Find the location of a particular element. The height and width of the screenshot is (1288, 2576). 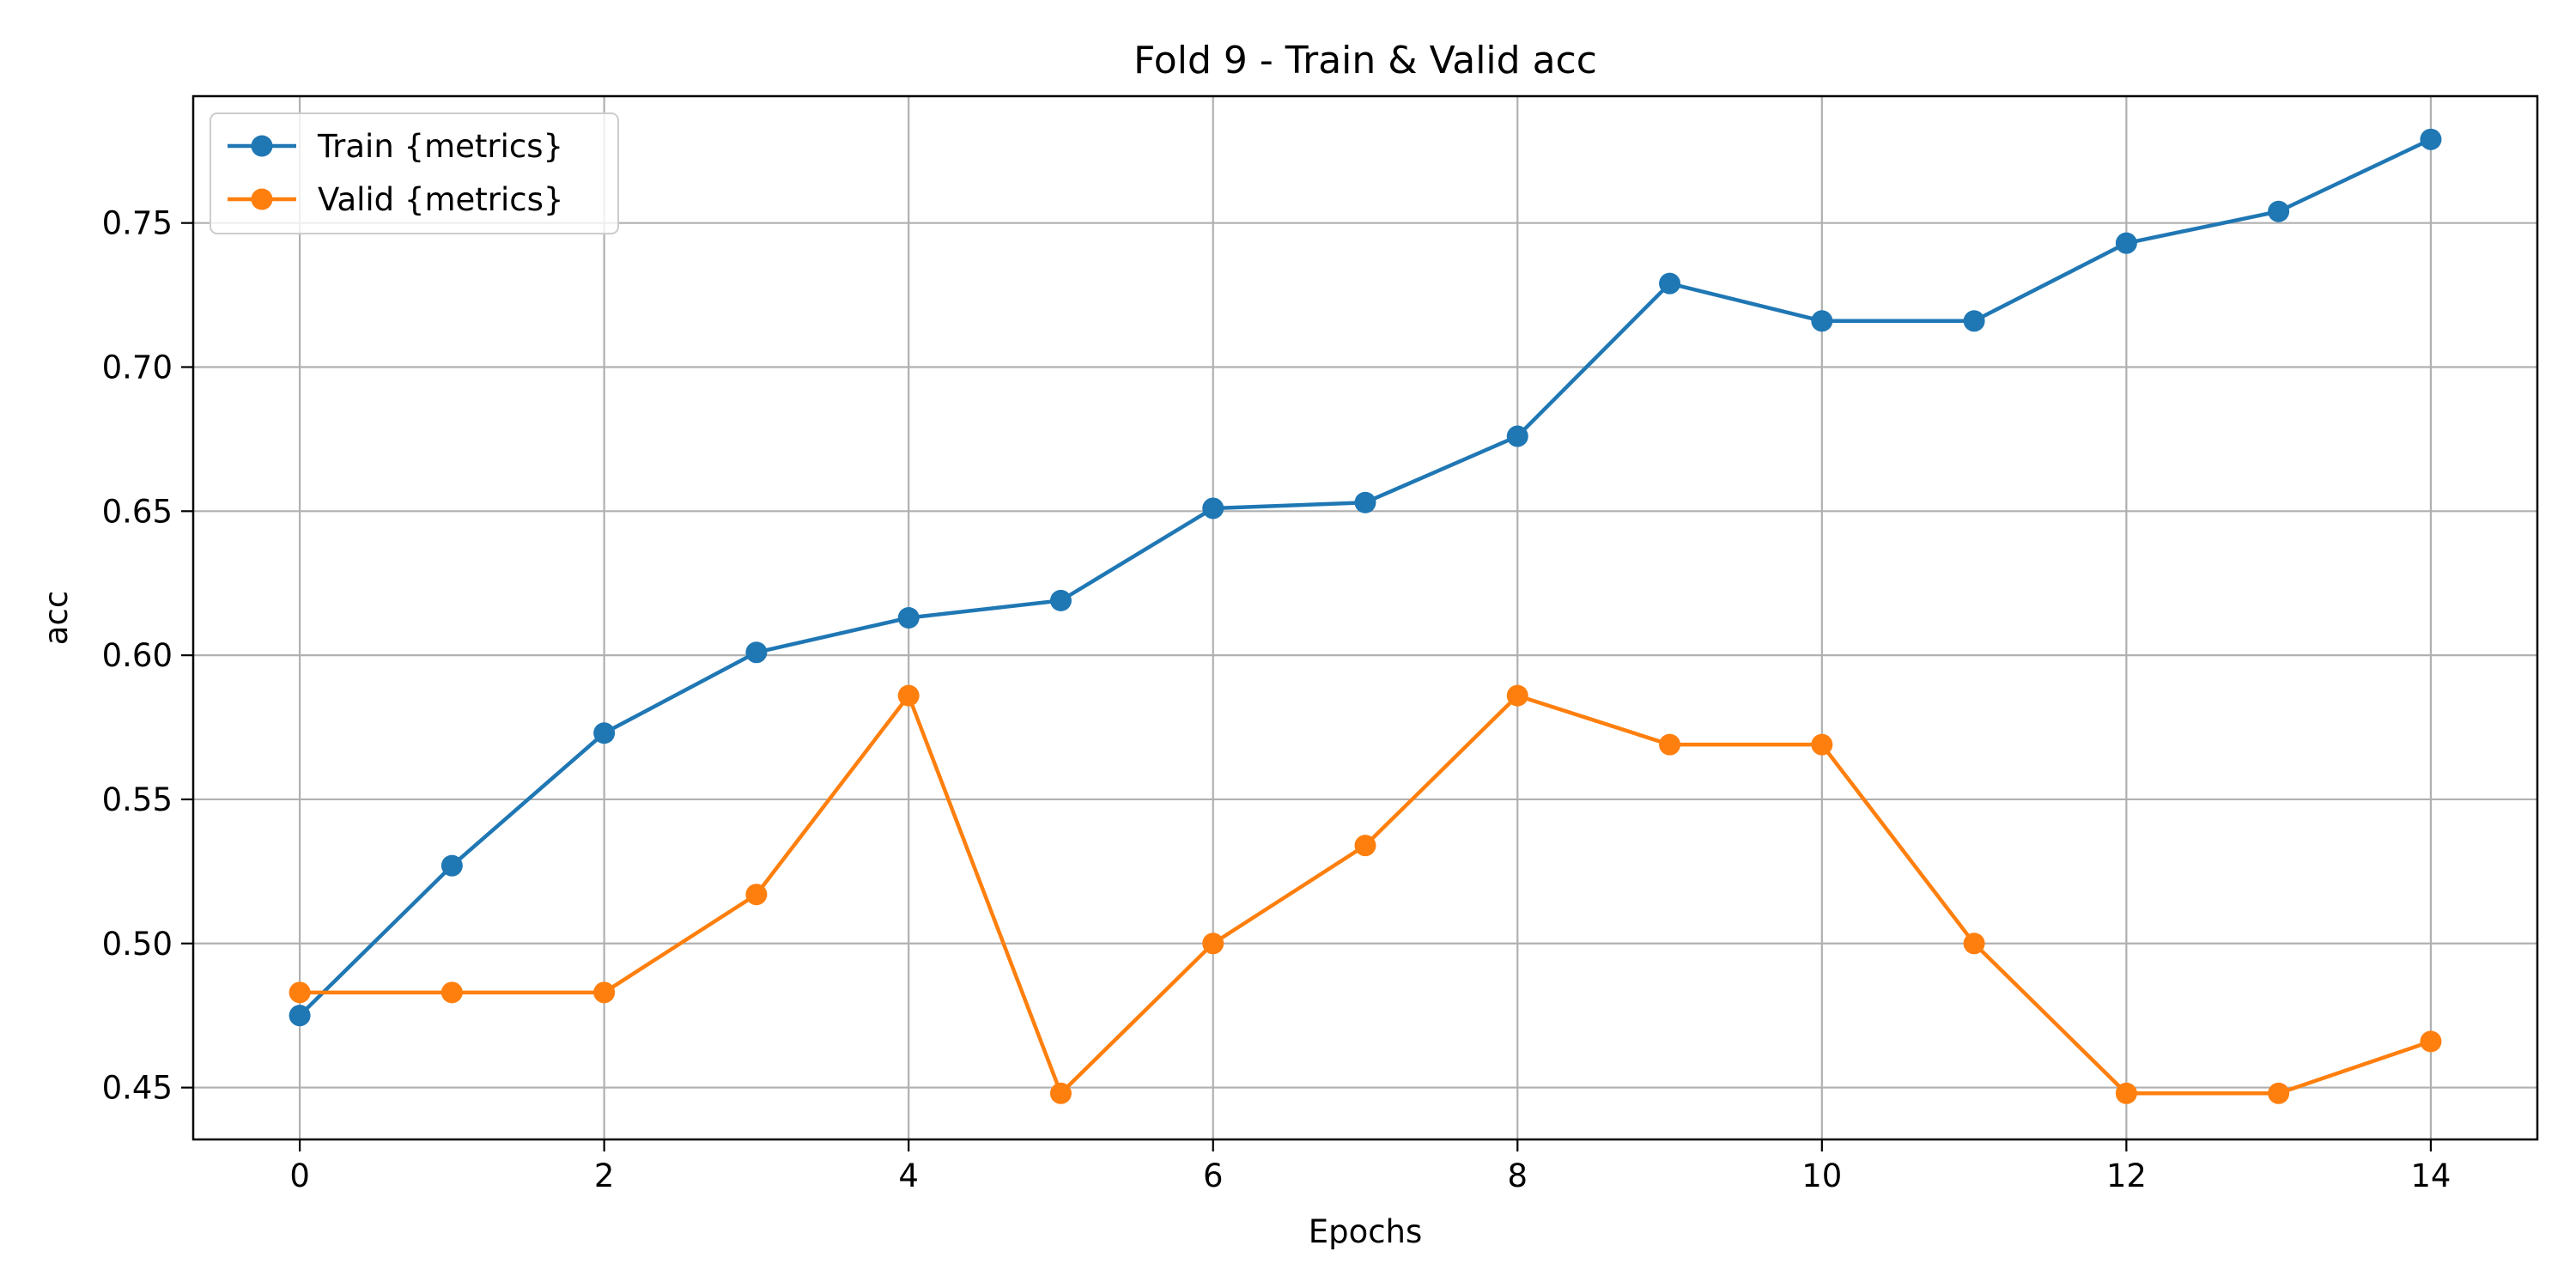

x-tick-label: 4 is located at coordinates (908, 1175).